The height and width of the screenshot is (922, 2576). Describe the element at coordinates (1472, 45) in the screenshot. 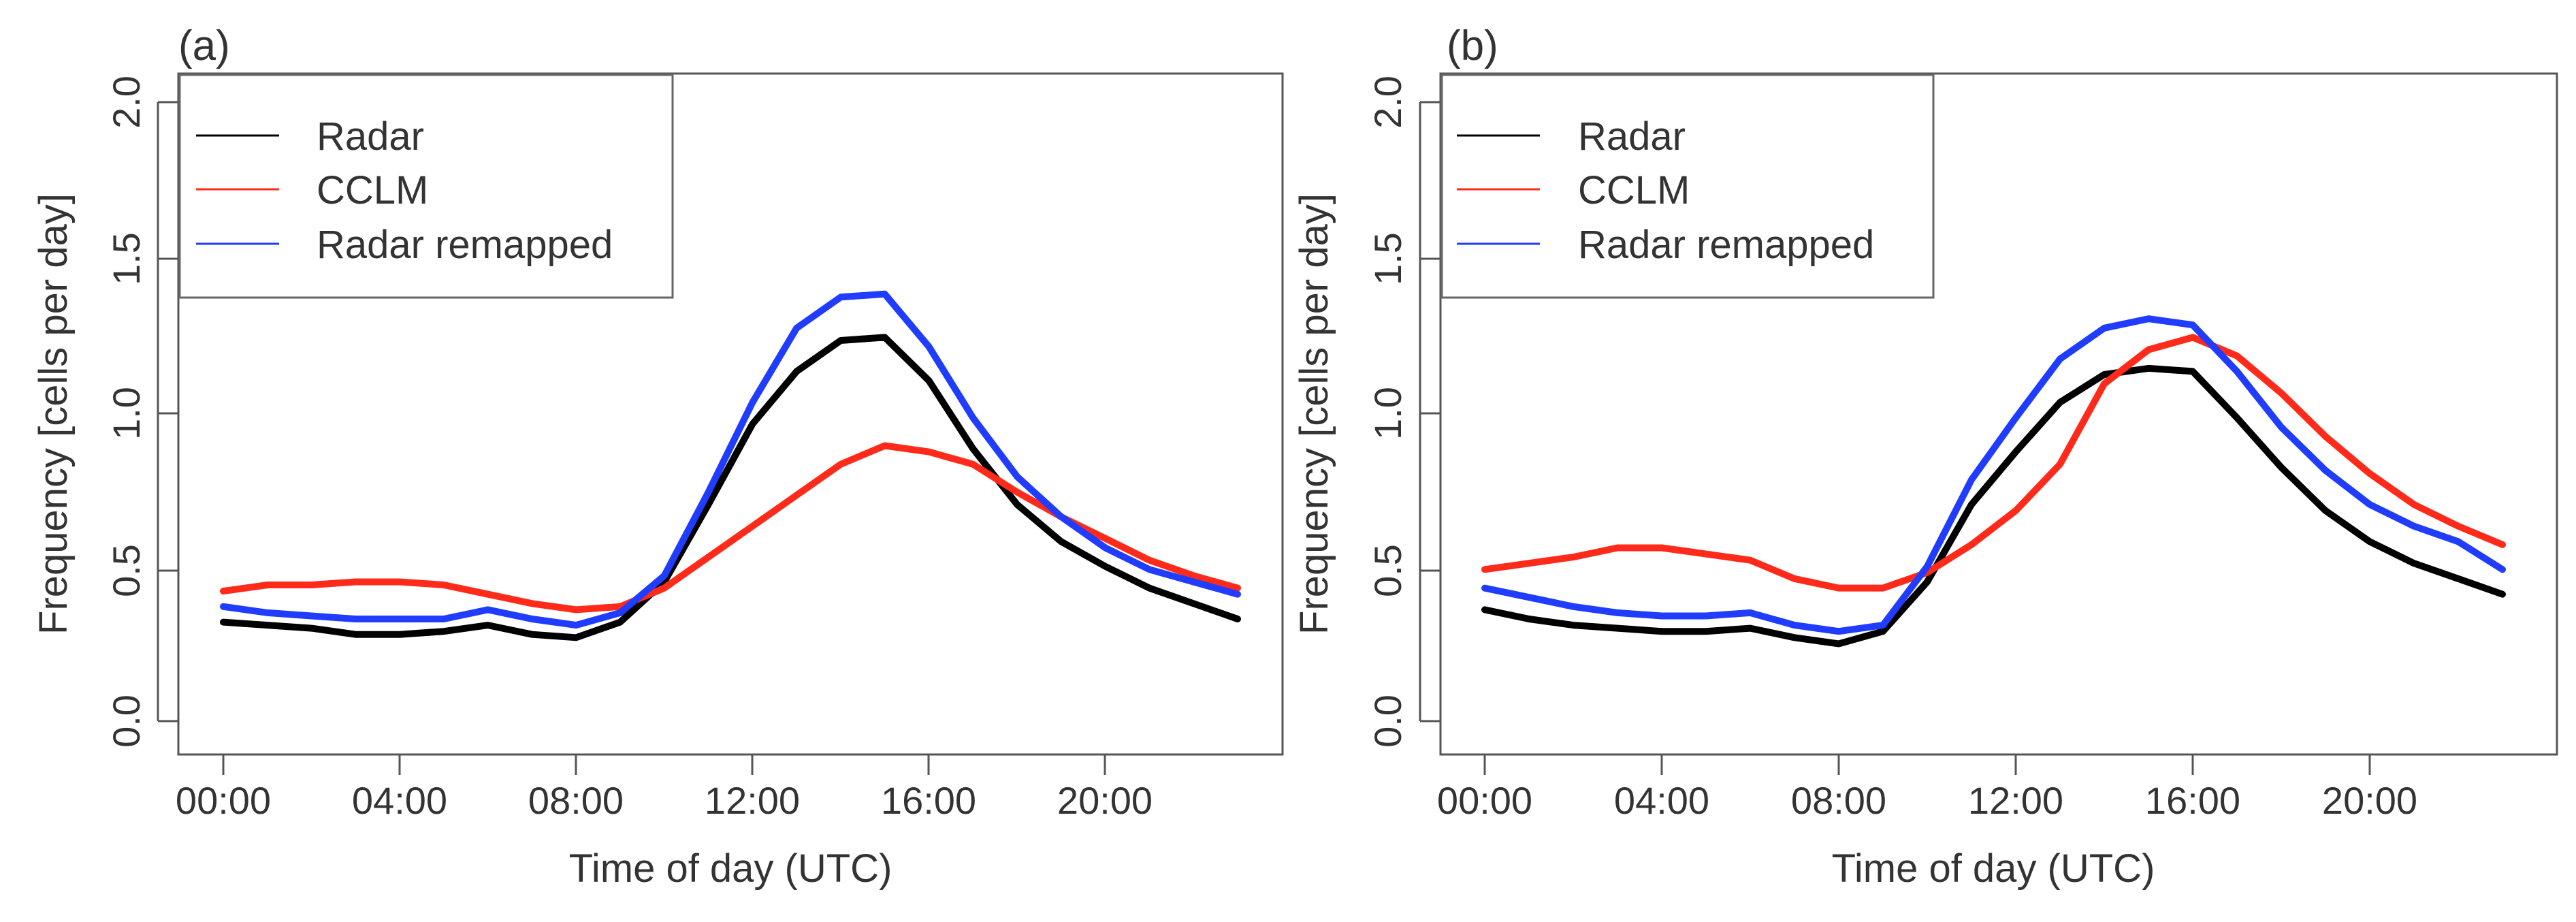

I see `panel-label-b: (b)` at that location.